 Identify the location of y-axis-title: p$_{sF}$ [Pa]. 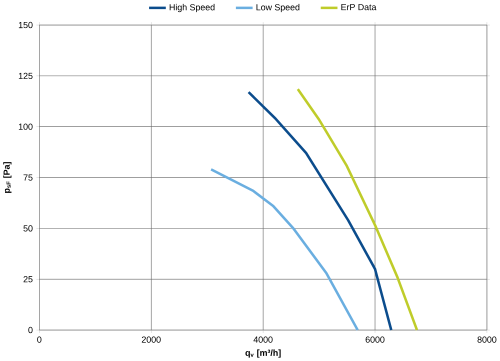
(7, 177).